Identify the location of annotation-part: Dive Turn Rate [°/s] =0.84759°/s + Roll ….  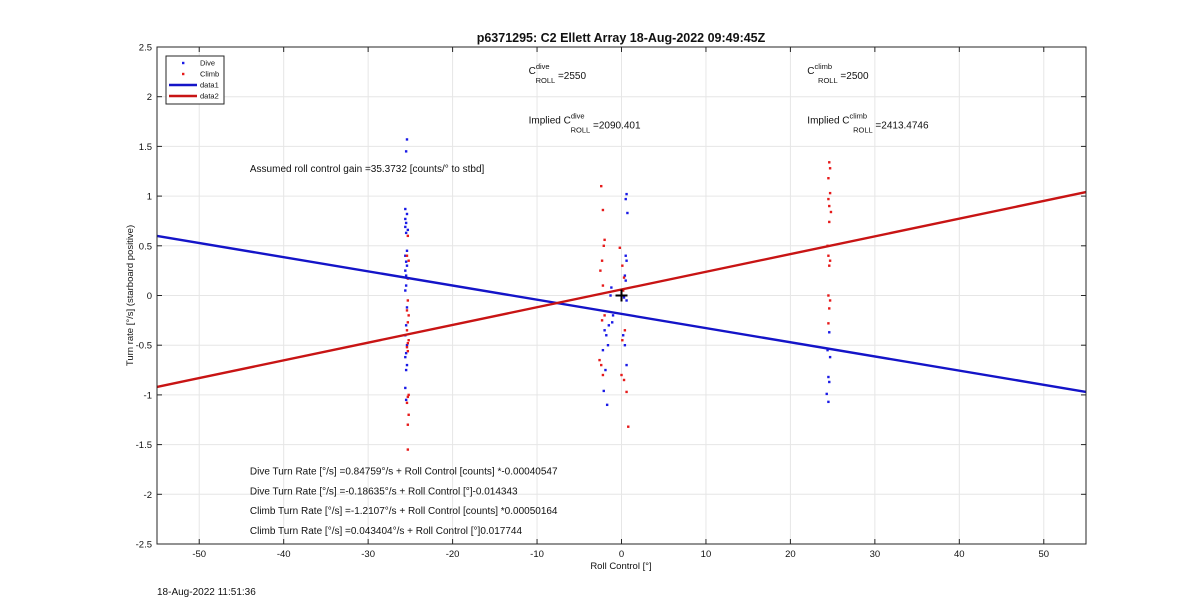
(404, 471).